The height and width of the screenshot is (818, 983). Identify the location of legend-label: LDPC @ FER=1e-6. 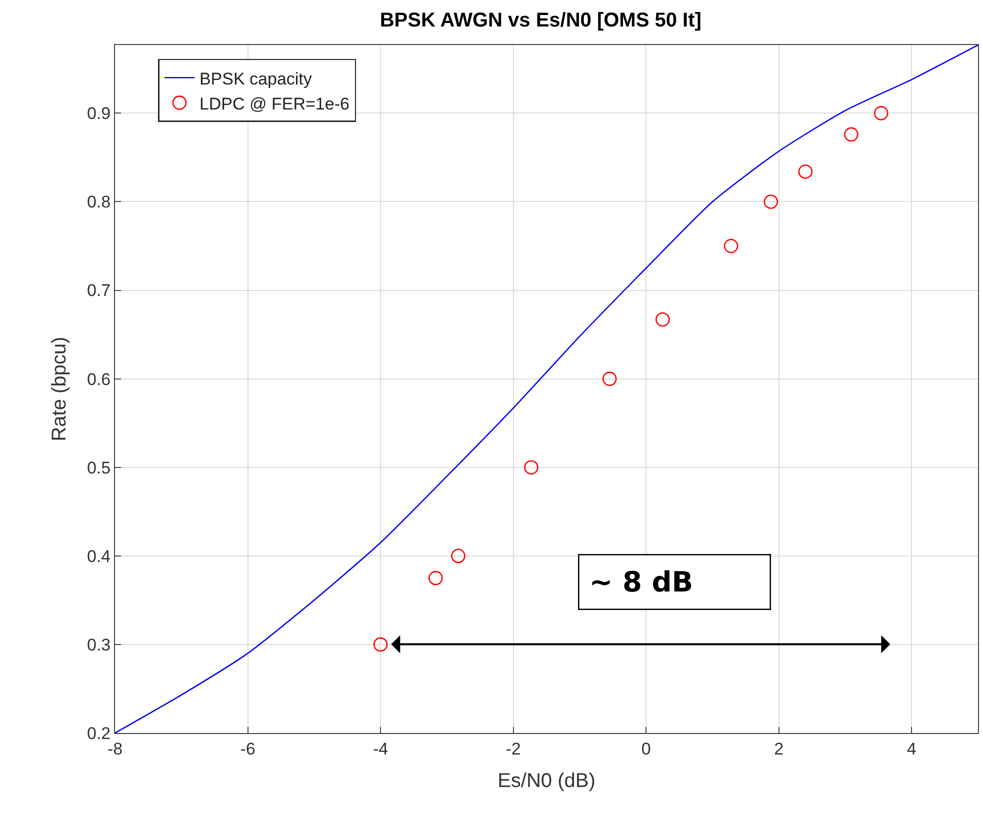
(274, 104).